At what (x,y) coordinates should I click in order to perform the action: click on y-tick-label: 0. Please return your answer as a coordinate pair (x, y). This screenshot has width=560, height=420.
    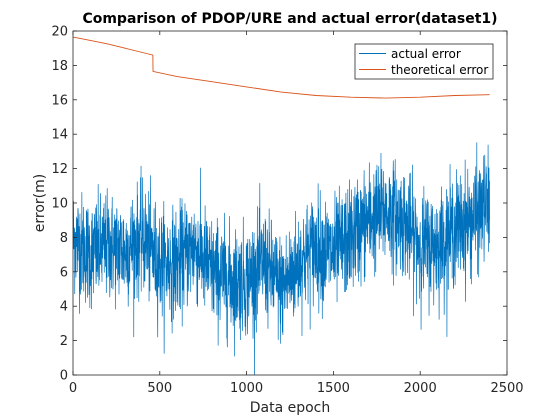
    Looking at the image, I should click on (64, 376).